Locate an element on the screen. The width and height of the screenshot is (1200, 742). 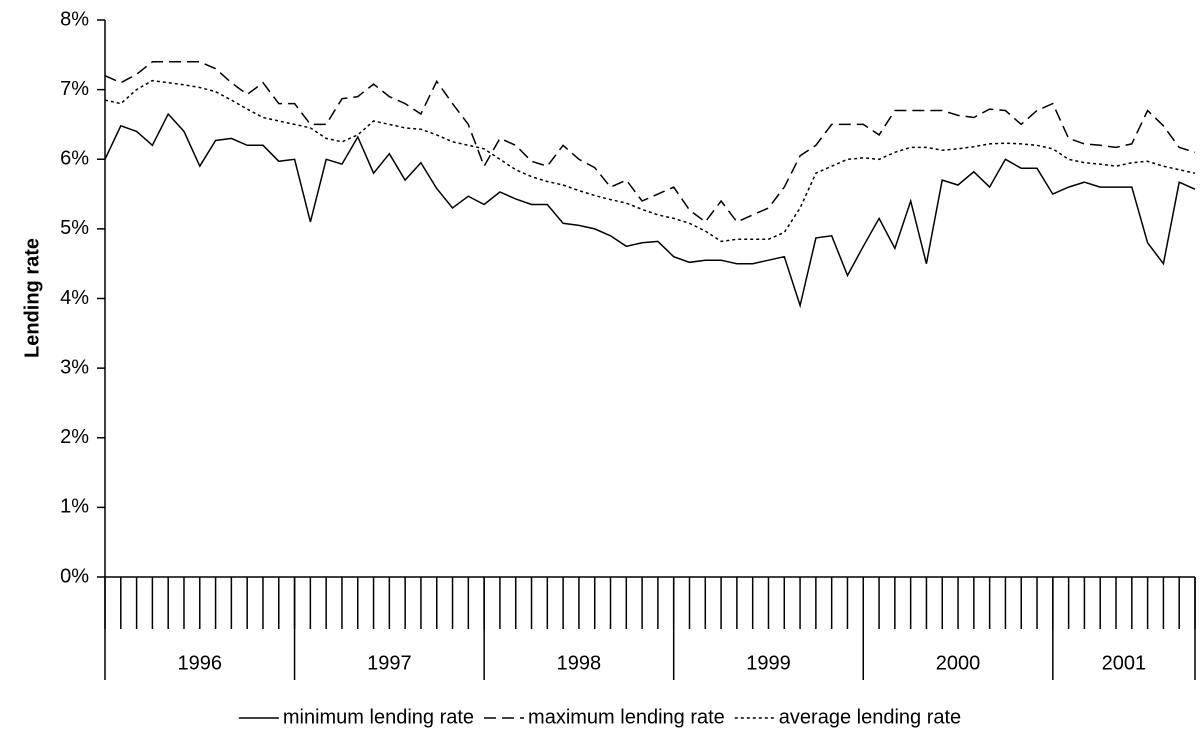
y-axis-title: Lending rate is located at coordinates (32, 298).